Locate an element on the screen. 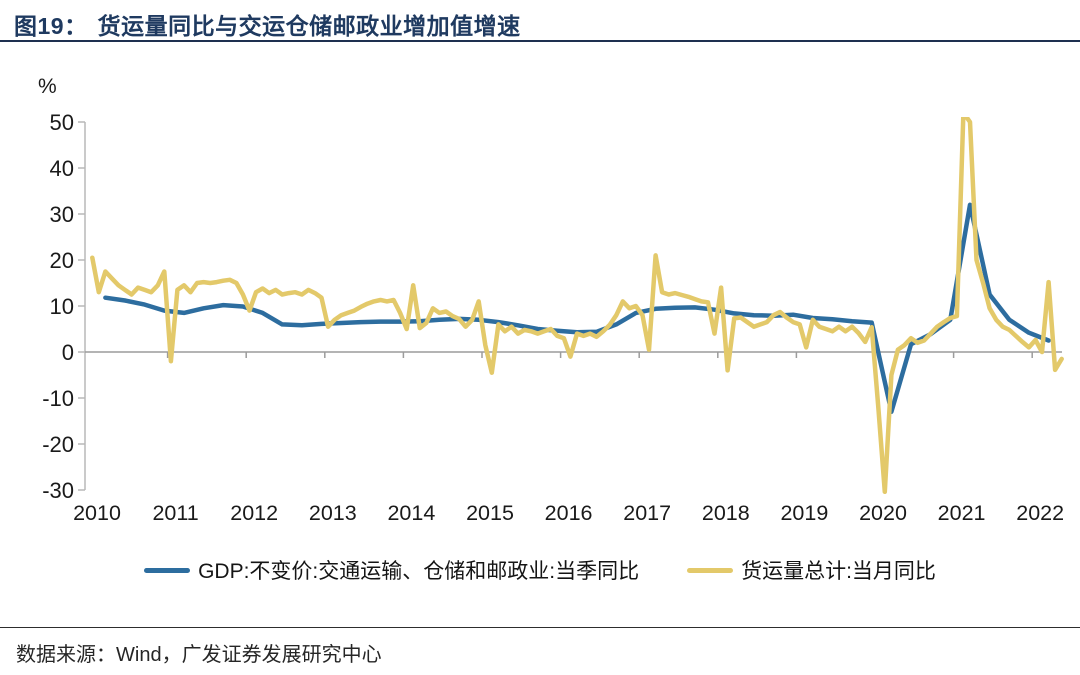  y-tick-label: 30 is located at coordinates (62, 214).